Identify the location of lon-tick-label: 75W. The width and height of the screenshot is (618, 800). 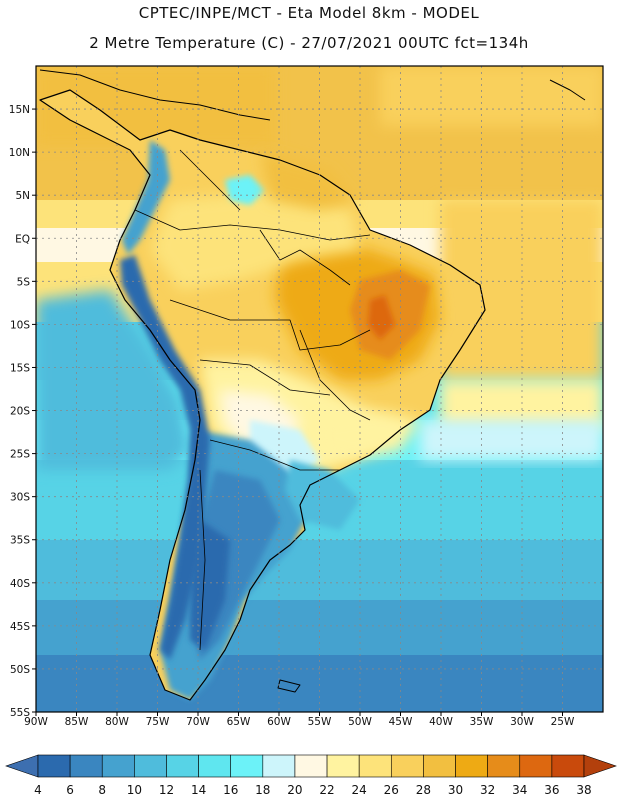
(158, 722).